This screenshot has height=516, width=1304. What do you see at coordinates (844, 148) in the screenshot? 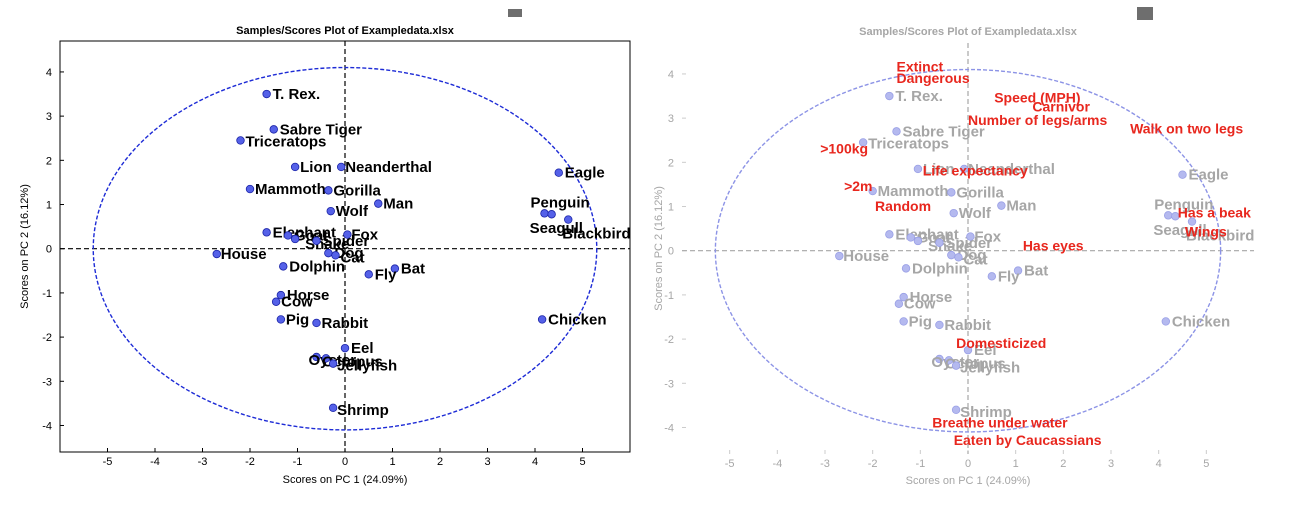
I see `variable-loading-label: >100kg` at bounding box center [844, 148].